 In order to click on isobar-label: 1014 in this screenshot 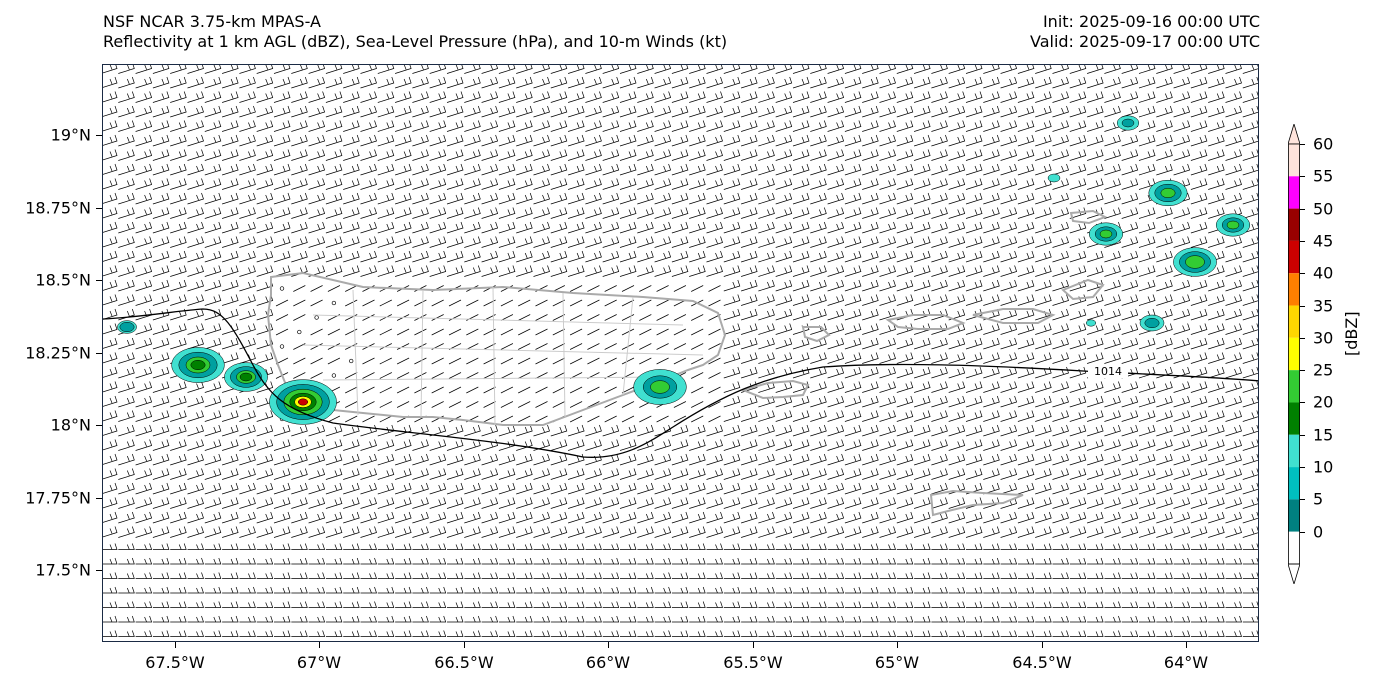, I will do `click(1108, 371)`.